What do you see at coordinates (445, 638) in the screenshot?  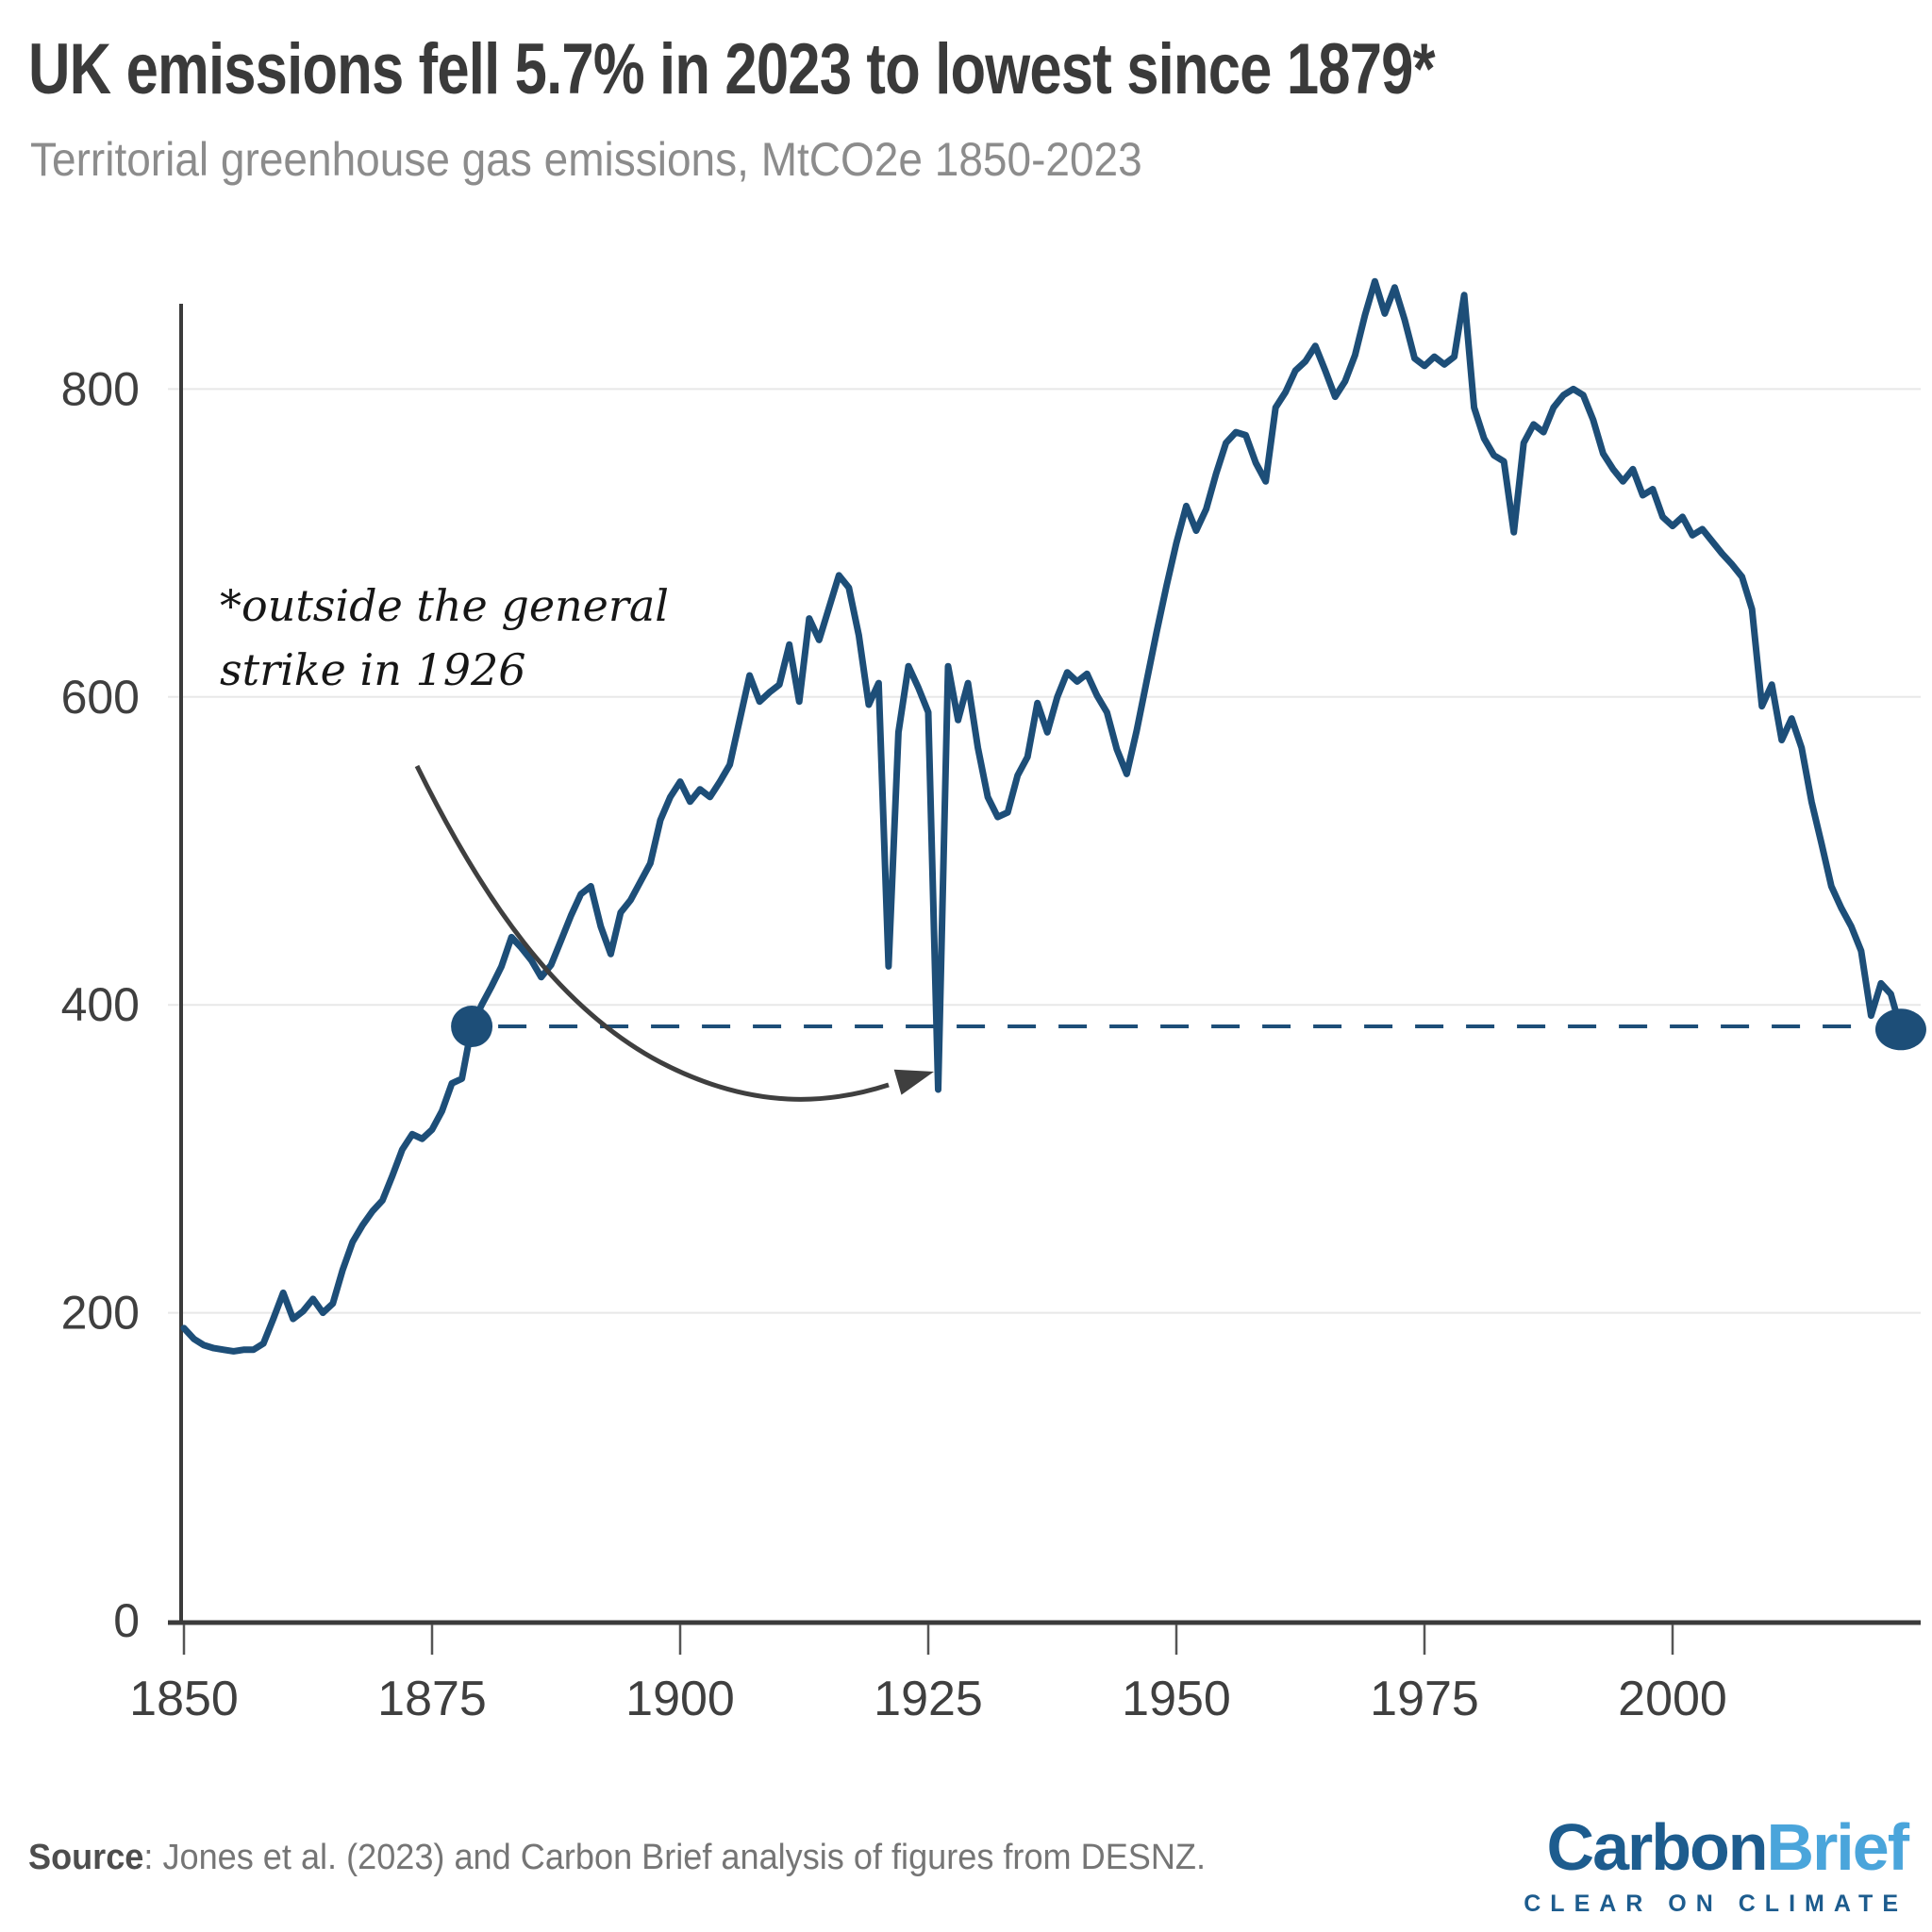 I see `strike-annotation: *outside the general strike in 1926` at bounding box center [445, 638].